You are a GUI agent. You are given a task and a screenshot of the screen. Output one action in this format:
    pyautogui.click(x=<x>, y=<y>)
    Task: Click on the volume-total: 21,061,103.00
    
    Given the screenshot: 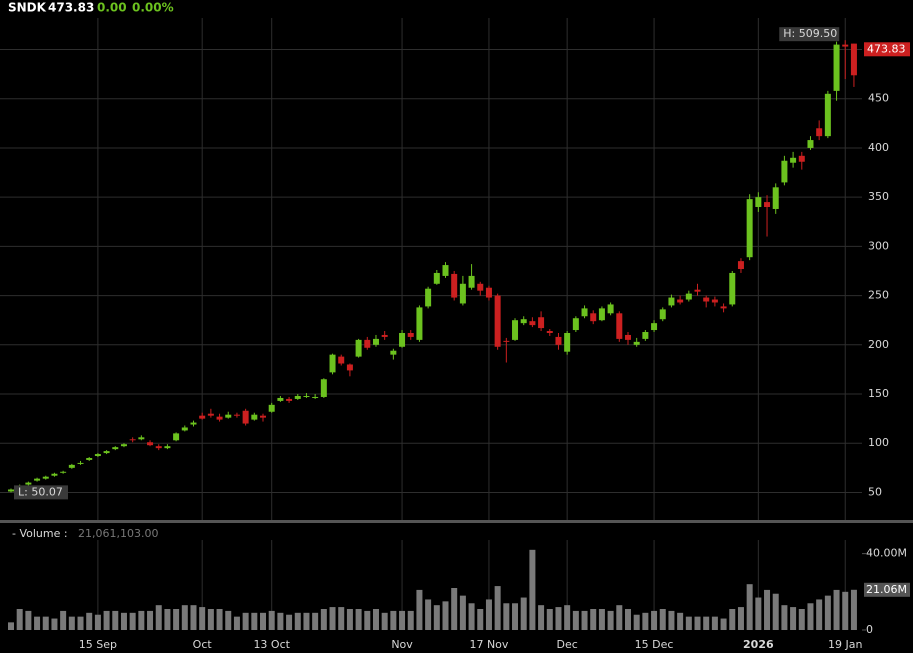 What is the action you would take?
    pyautogui.click(x=118, y=533)
    